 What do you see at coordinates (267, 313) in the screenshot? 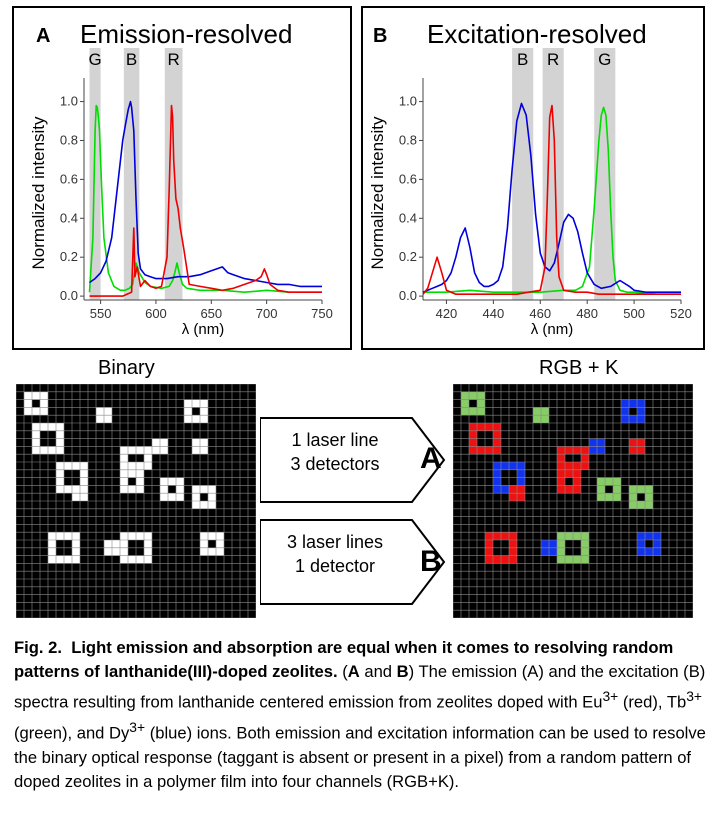
I see `x-tick-label: 700` at bounding box center [267, 313].